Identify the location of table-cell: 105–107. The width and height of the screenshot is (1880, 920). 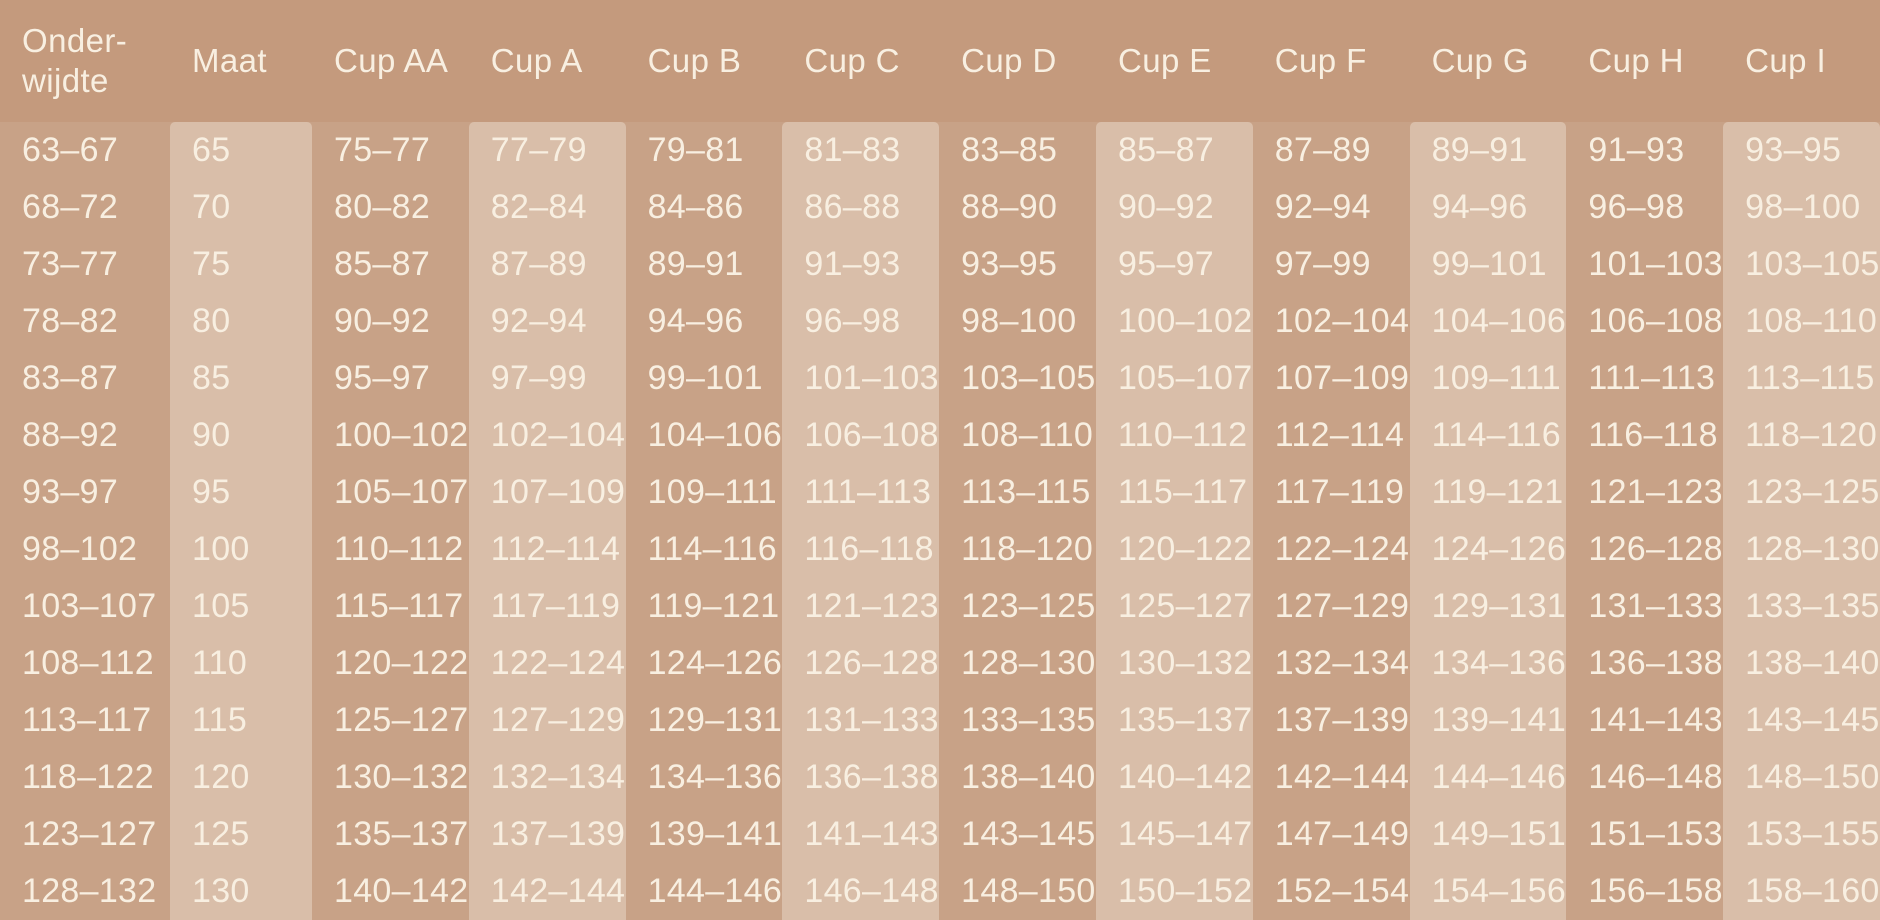
(1174, 378).